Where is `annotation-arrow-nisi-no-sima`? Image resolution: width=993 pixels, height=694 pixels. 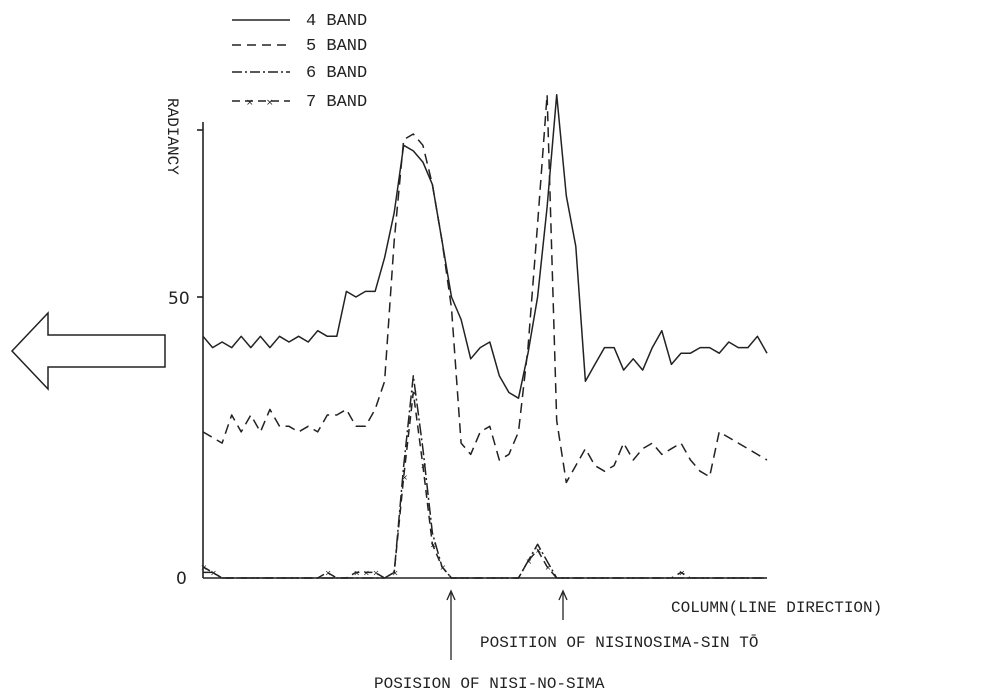
annotation-arrow-nisi-no-sima is located at coordinates (451, 624).